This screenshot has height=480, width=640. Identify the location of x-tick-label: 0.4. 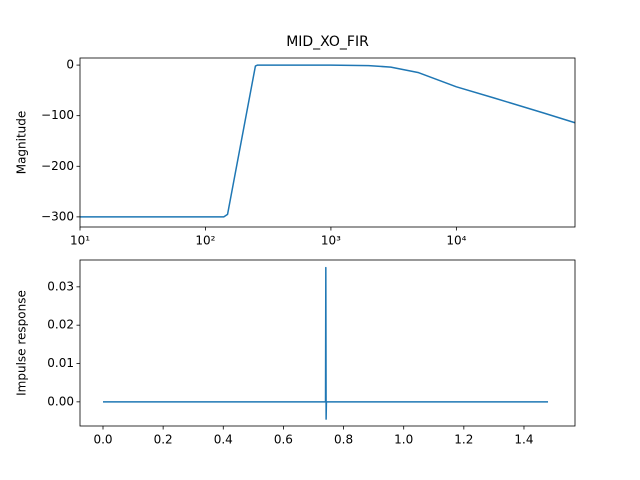
(223, 440).